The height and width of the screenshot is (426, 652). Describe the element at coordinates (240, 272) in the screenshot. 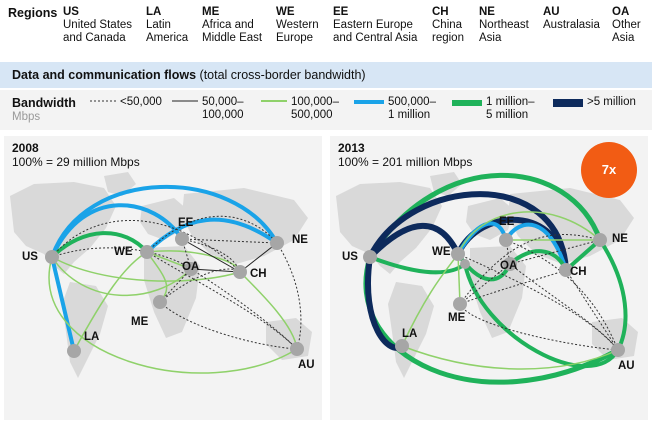

I see `node-ch` at that location.